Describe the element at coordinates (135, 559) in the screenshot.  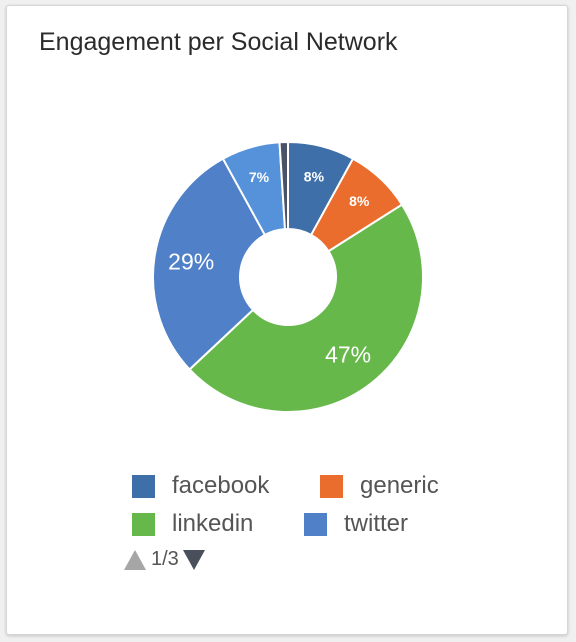
I see `page-up-icon` at that location.